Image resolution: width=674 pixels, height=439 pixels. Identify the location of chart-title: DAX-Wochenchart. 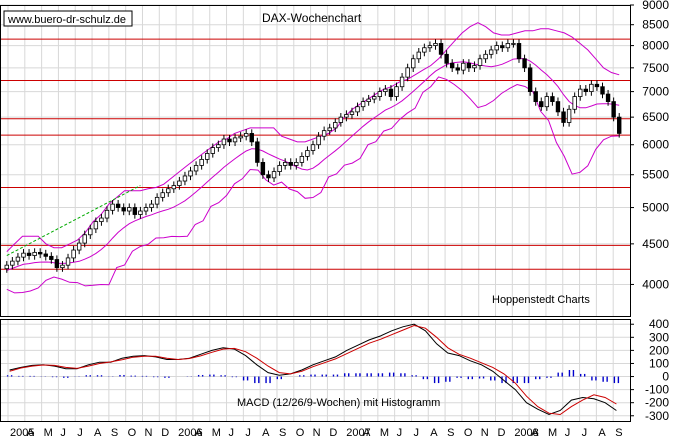
(312, 18).